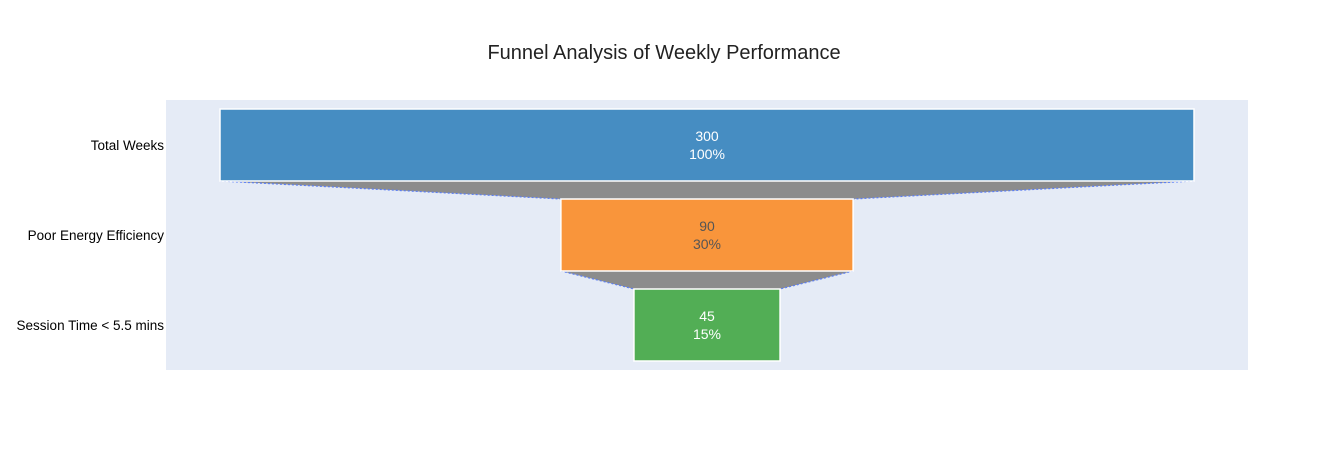 The height and width of the screenshot is (450, 1328). Describe the element at coordinates (707, 226) in the screenshot. I see `bar-value-label: 90` at that location.